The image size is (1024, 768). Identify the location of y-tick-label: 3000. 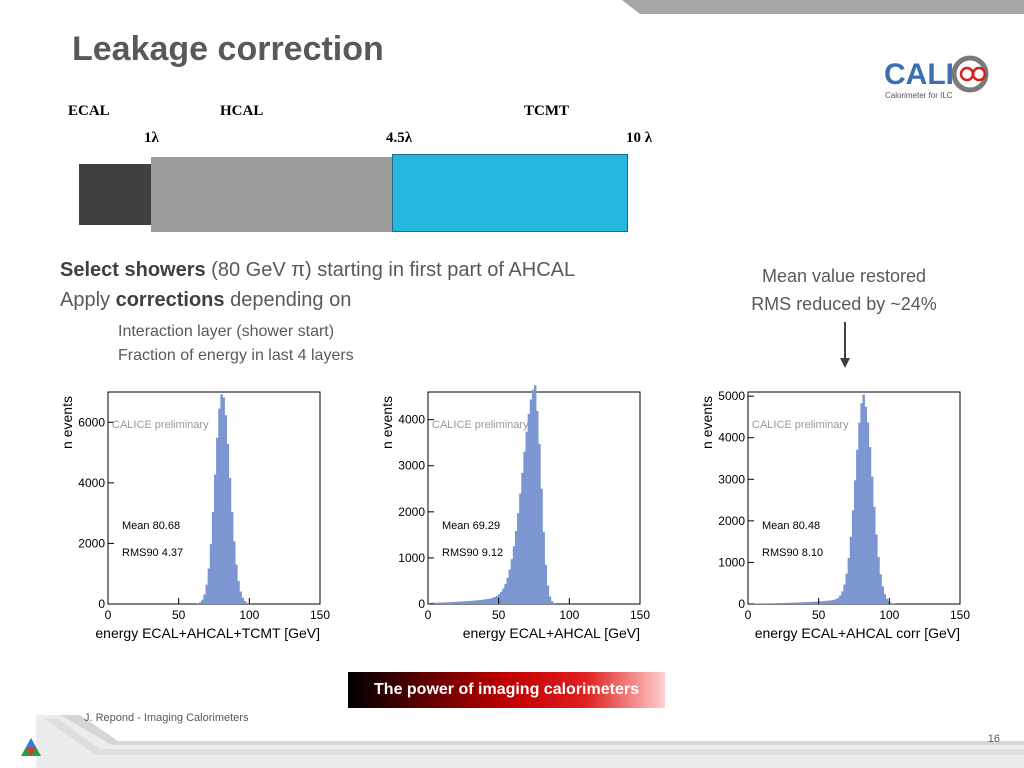
(411, 466).